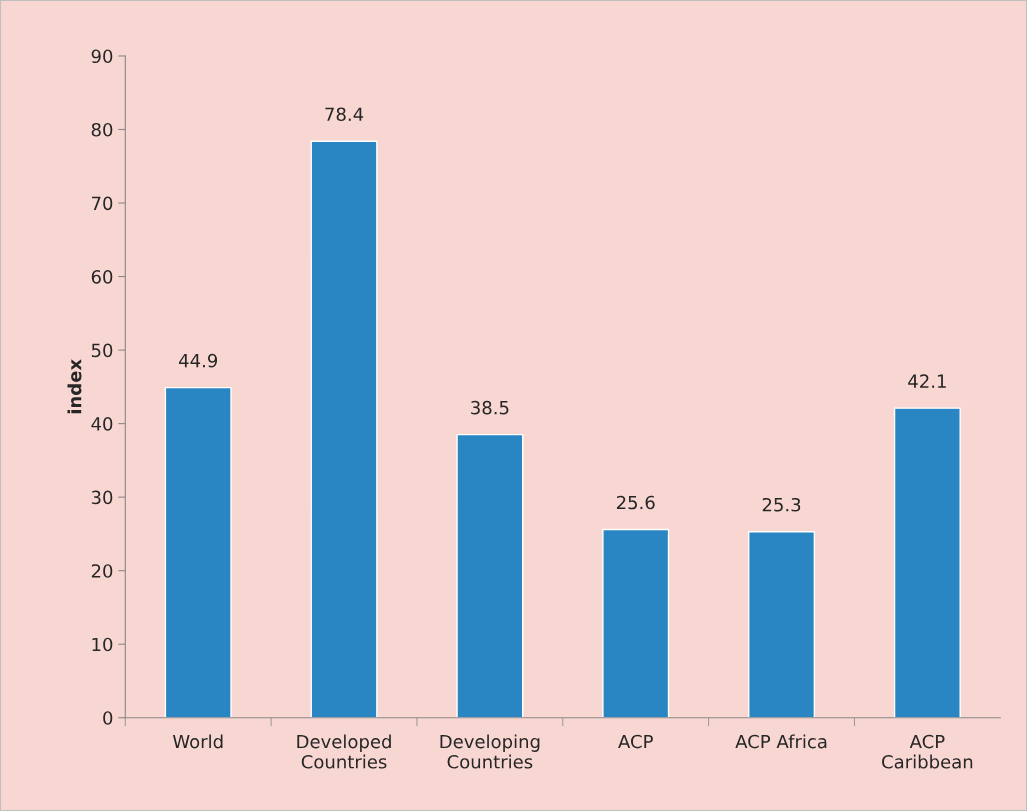 The width and height of the screenshot is (1027, 811). Describe the element at coordinates (344, 751) in the screenshot. I see `x-tick-label: Developed Countries` at that location.